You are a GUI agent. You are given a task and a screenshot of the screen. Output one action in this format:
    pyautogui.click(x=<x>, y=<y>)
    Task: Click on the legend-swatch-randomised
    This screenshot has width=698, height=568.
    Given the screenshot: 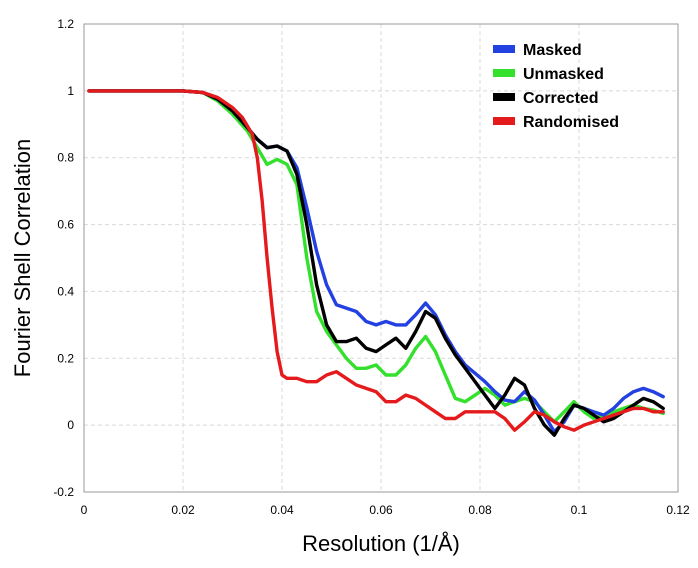 What is the action you would take?
    pyautogui.click(x=504, y=121)
    